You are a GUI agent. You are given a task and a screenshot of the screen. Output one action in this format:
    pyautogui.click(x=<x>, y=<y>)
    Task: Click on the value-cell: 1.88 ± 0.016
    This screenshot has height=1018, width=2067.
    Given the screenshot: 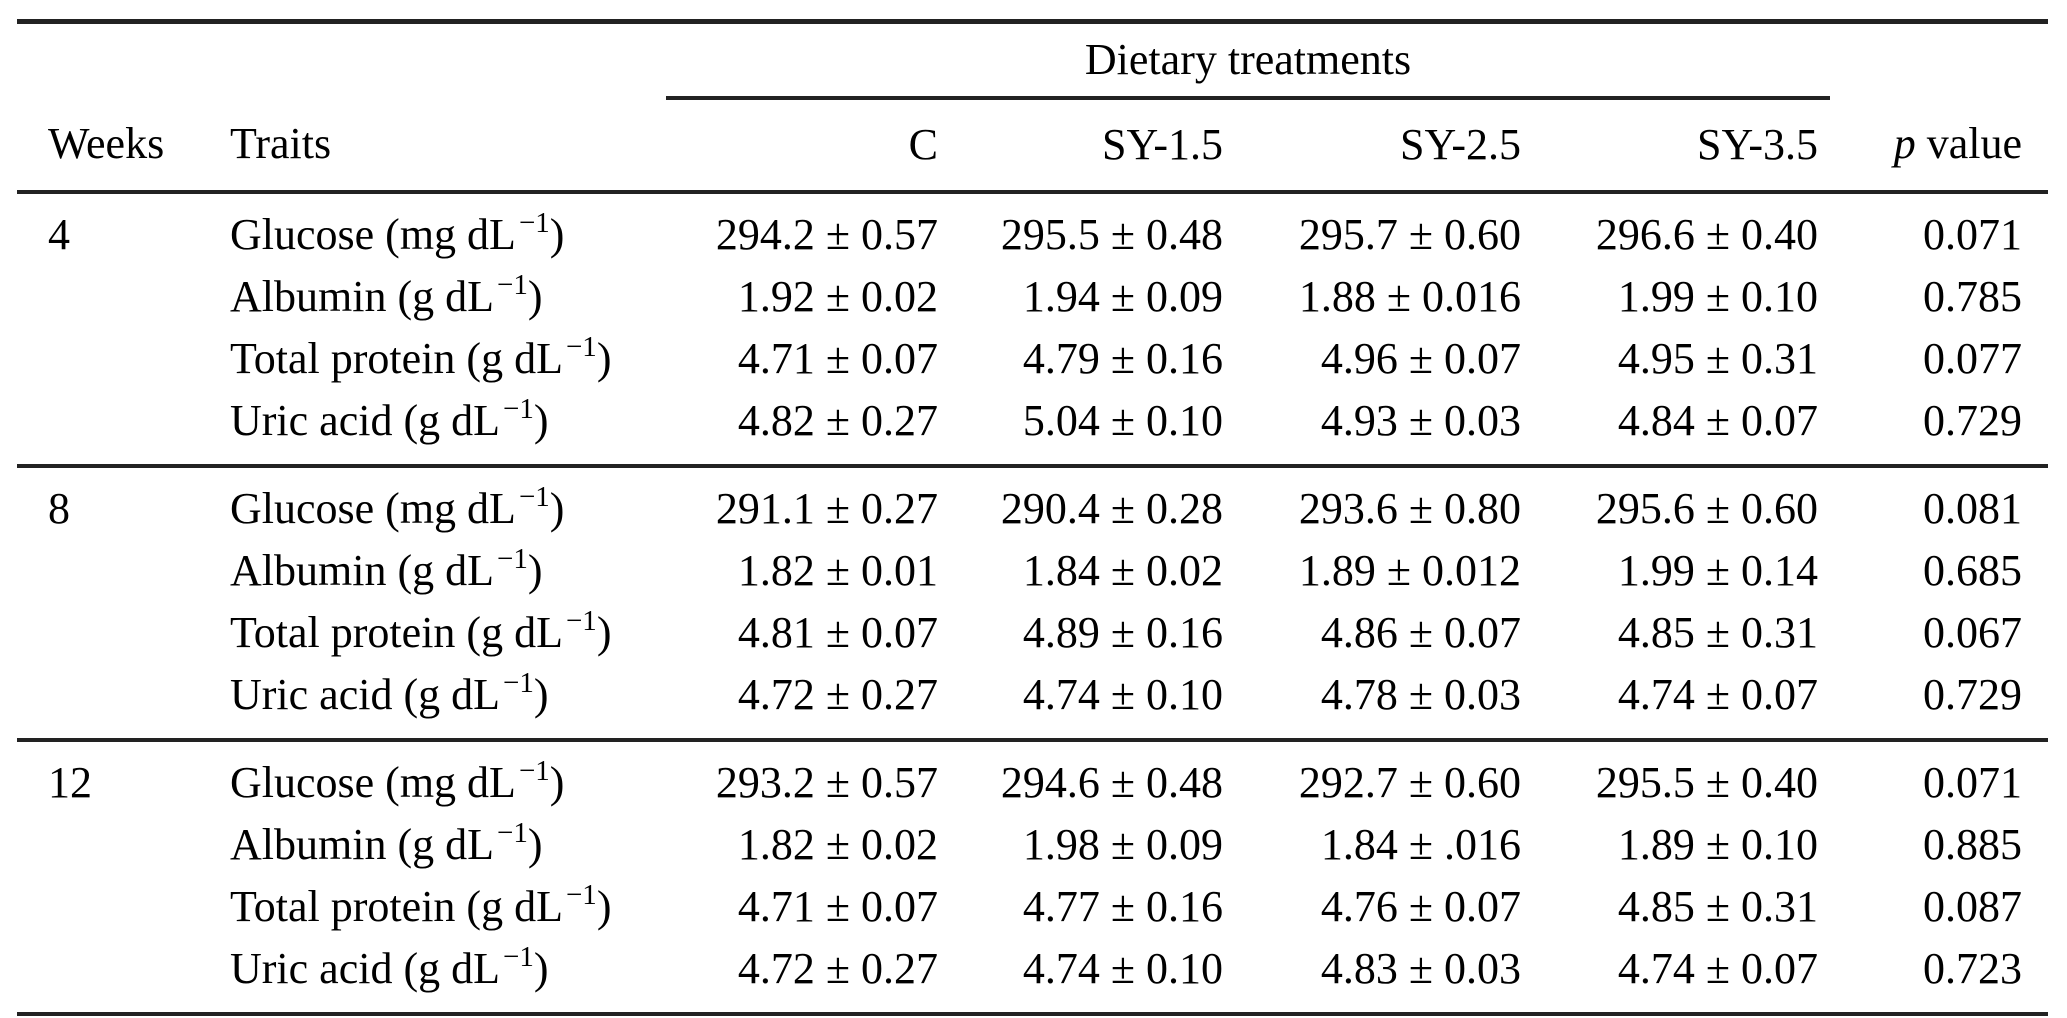 What is the action you would take?
    pyautogui.click(x=1409, y=296)
    